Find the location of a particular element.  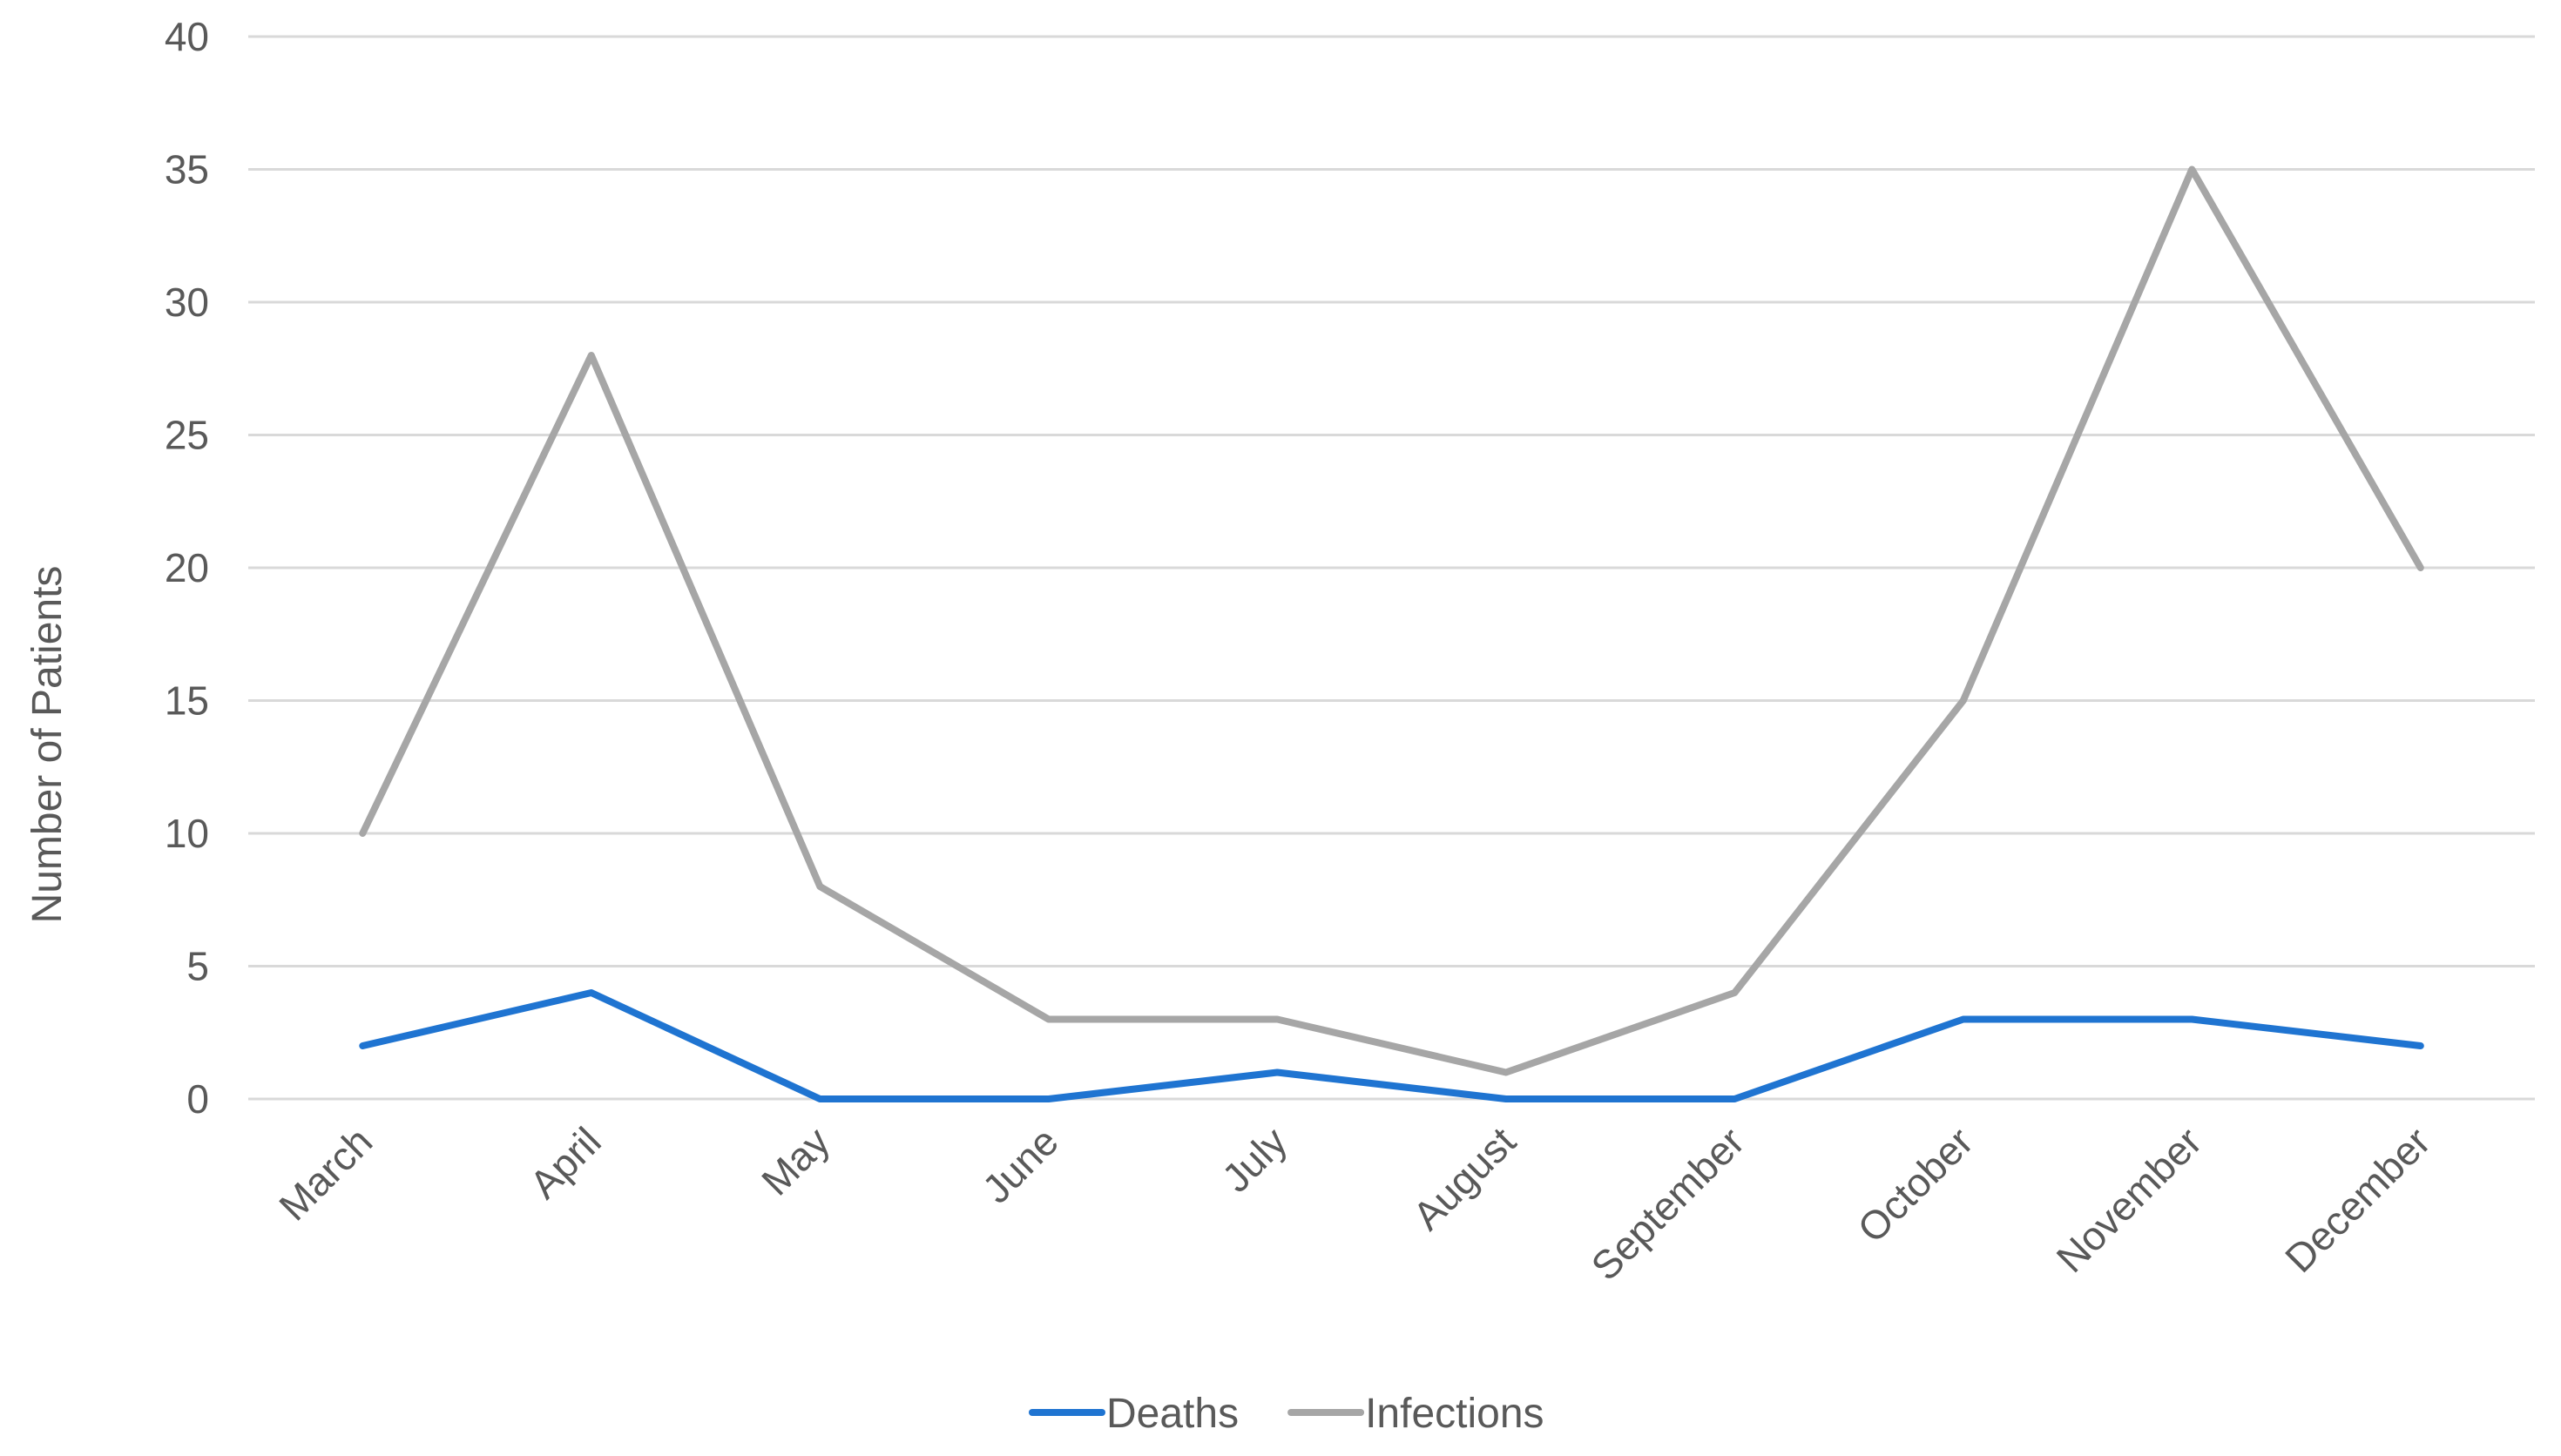

legend-item-deaths: Deaths is located at coordinates (1134, 1414).